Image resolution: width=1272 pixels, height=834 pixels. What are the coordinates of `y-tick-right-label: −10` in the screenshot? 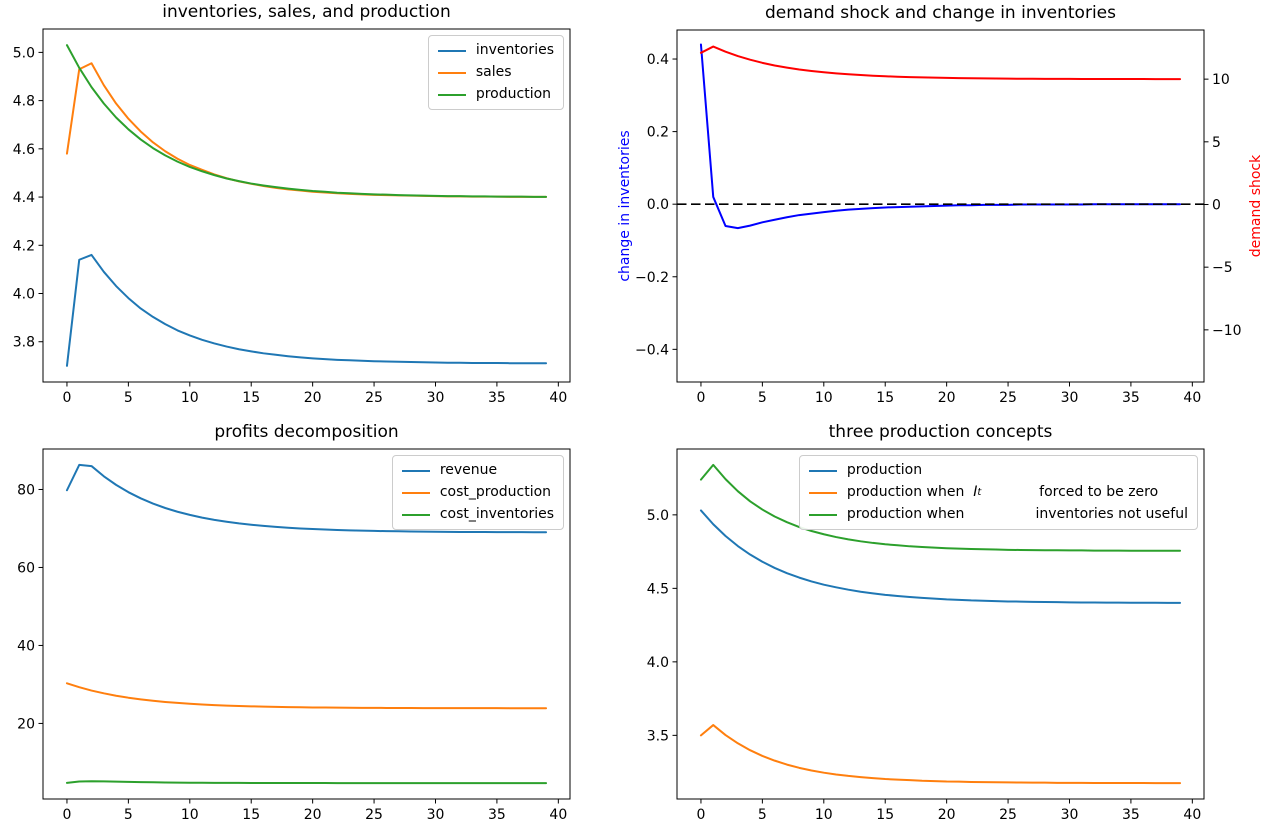 It's located at (1227, 331).